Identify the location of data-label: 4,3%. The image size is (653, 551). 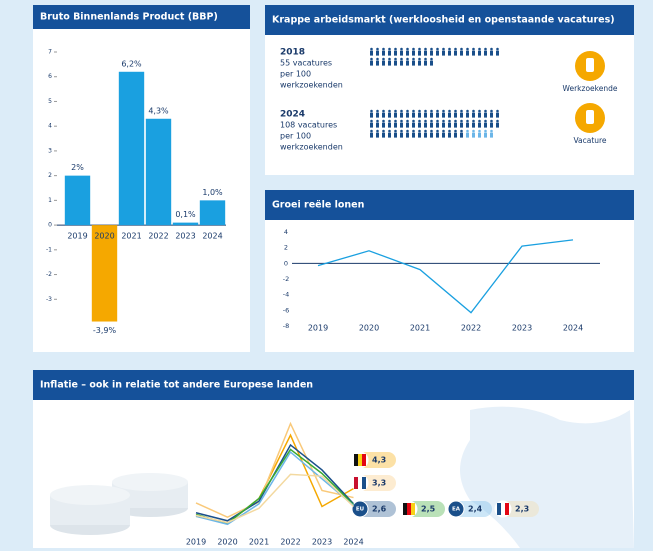
(158, 110).